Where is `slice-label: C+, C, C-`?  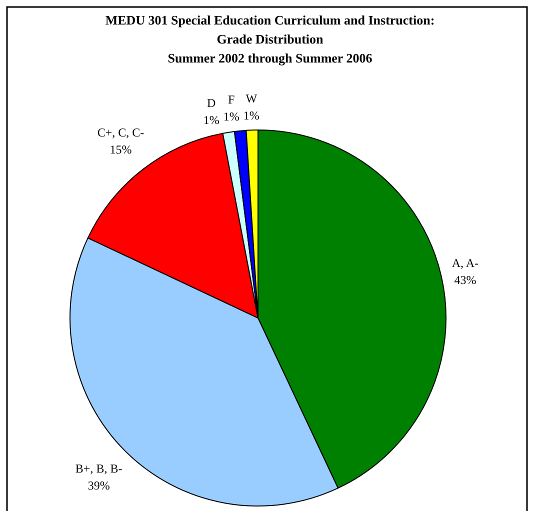
slice-label: C+, C, C- is located at coordinates (120, 133).